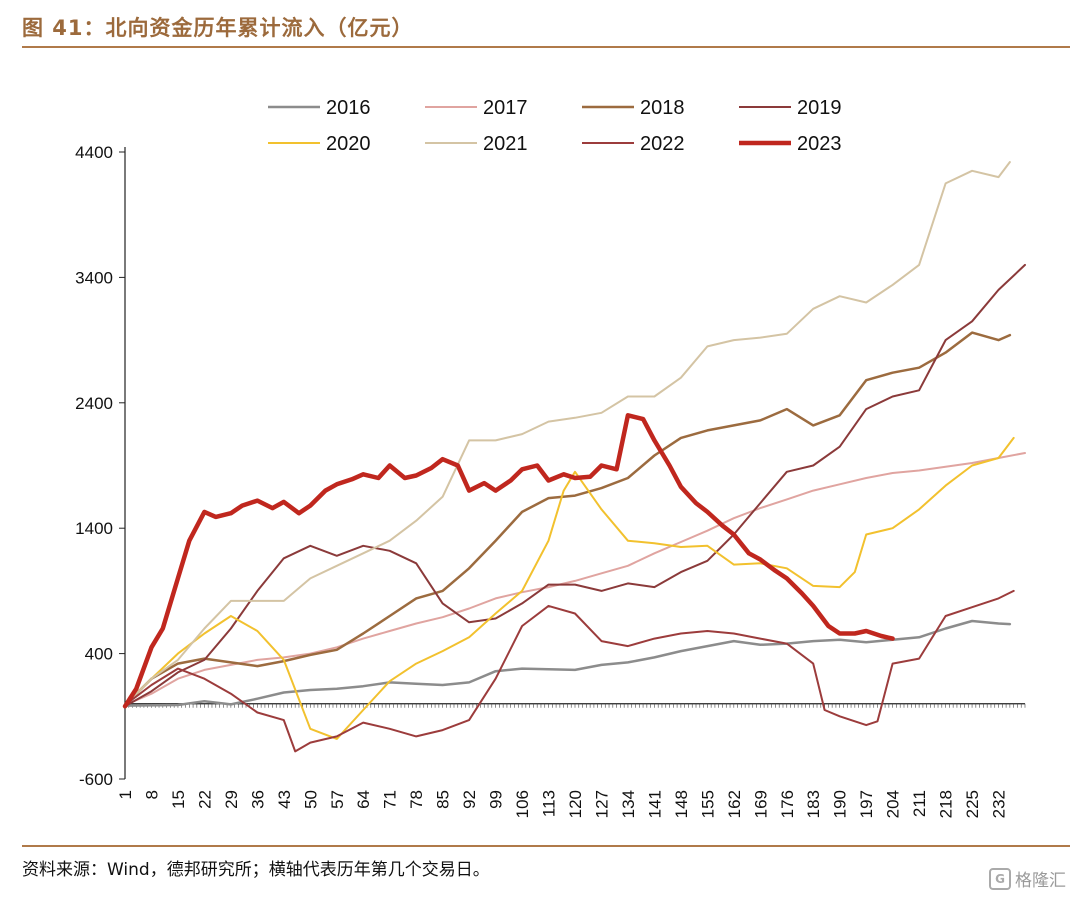  Describe the element at coordinates (443, 799) in the screenshot. I see `x-tick-label: 85` at that location.